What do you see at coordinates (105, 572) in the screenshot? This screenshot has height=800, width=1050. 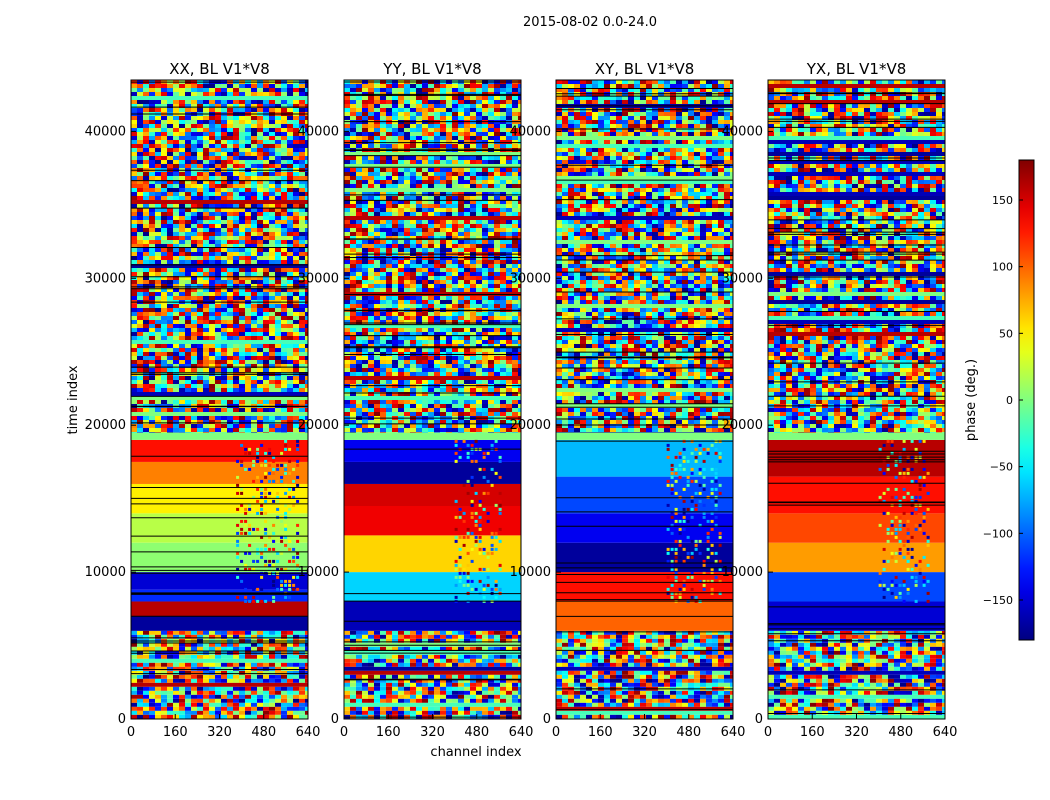 I see `y-tick-label: 10000` at bounding box center [105, 572].